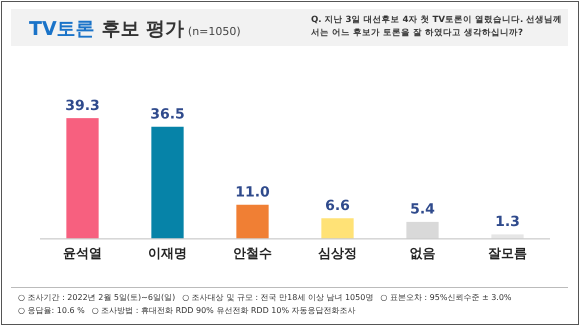 This screenshot has width=580, height=326. Describe the element at coordinates (337, 254) in the screenshot. I see `x-tick-label: 심상정` at that location.